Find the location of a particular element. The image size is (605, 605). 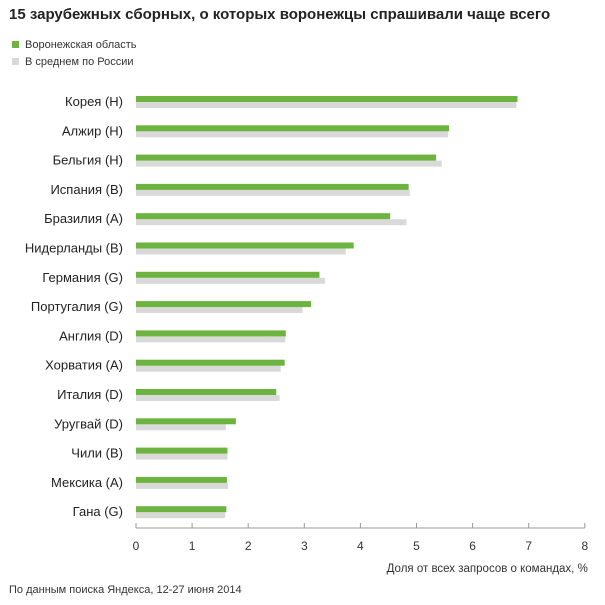

x-tick-label: 3 is located at coordinates (304, 546).